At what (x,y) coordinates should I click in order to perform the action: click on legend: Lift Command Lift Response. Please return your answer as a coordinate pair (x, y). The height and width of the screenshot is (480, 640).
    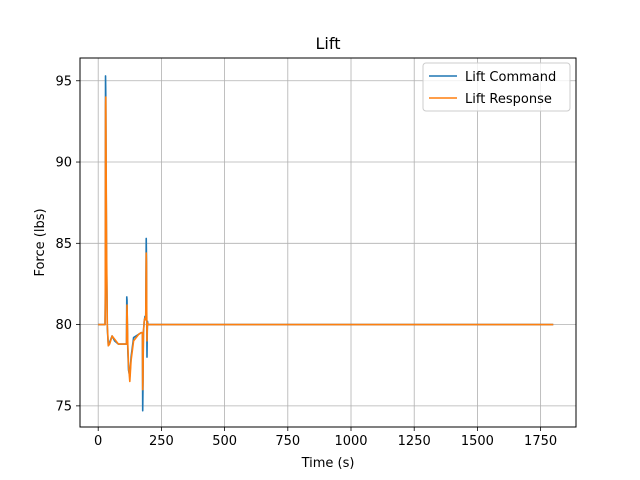
    Looking at the image, I should click on (496, 87).